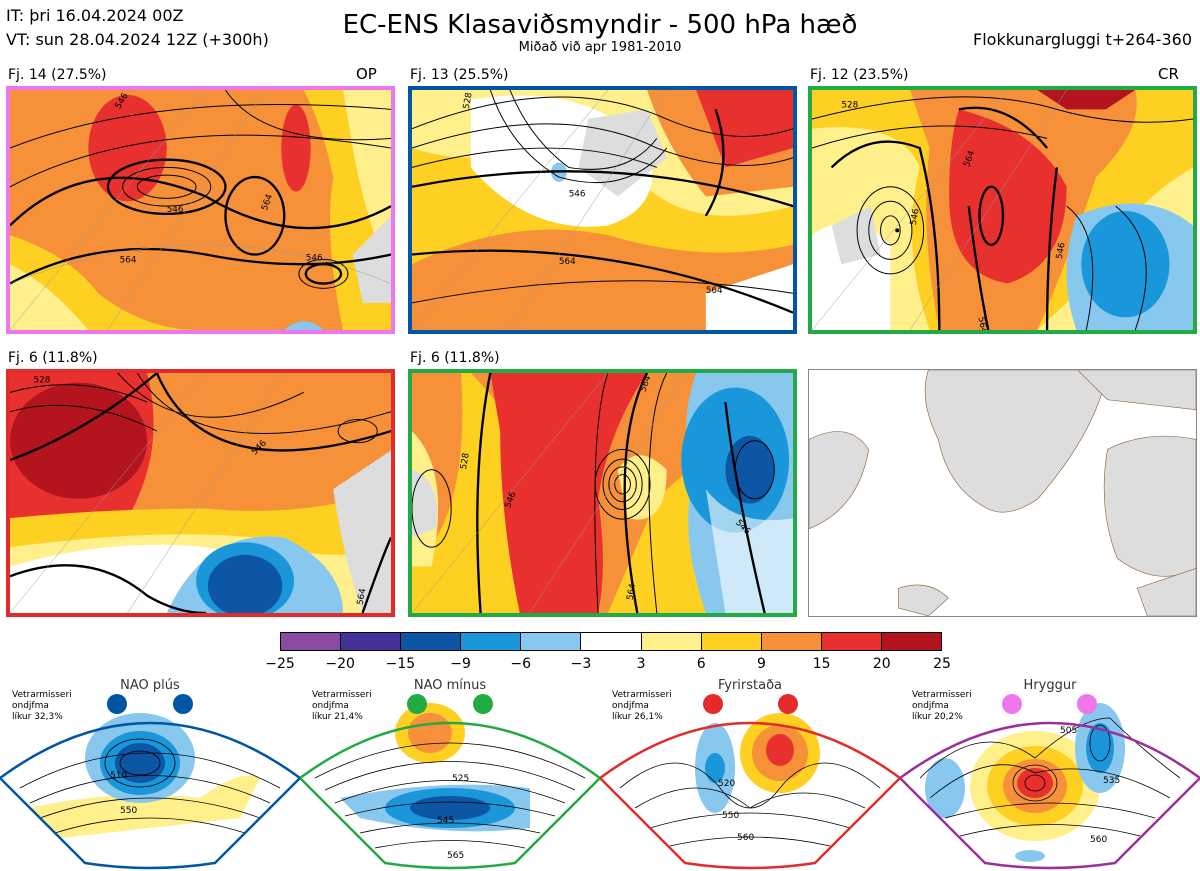 The image size is (1200, 871). Describe the element at coordinates (137, 39) in the screenshot. I see `valid-time: VT: sun 28.04.2024 12Z (+300h)` at that location.